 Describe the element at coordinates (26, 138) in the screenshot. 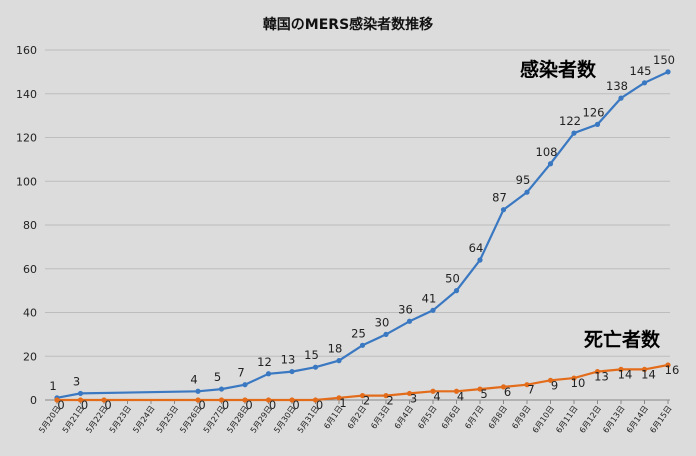

I see `y-tick-label: 120` at that location.